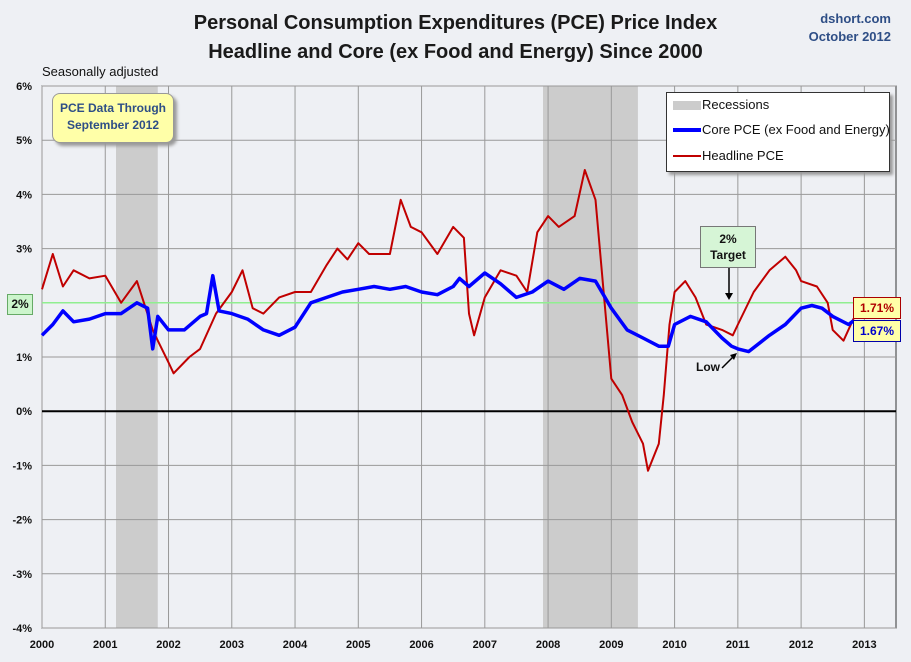  What do you see at coordinates (708, 367) in the screenshot?
I see `low-annotation: Low` at bounding box center [708, 367].